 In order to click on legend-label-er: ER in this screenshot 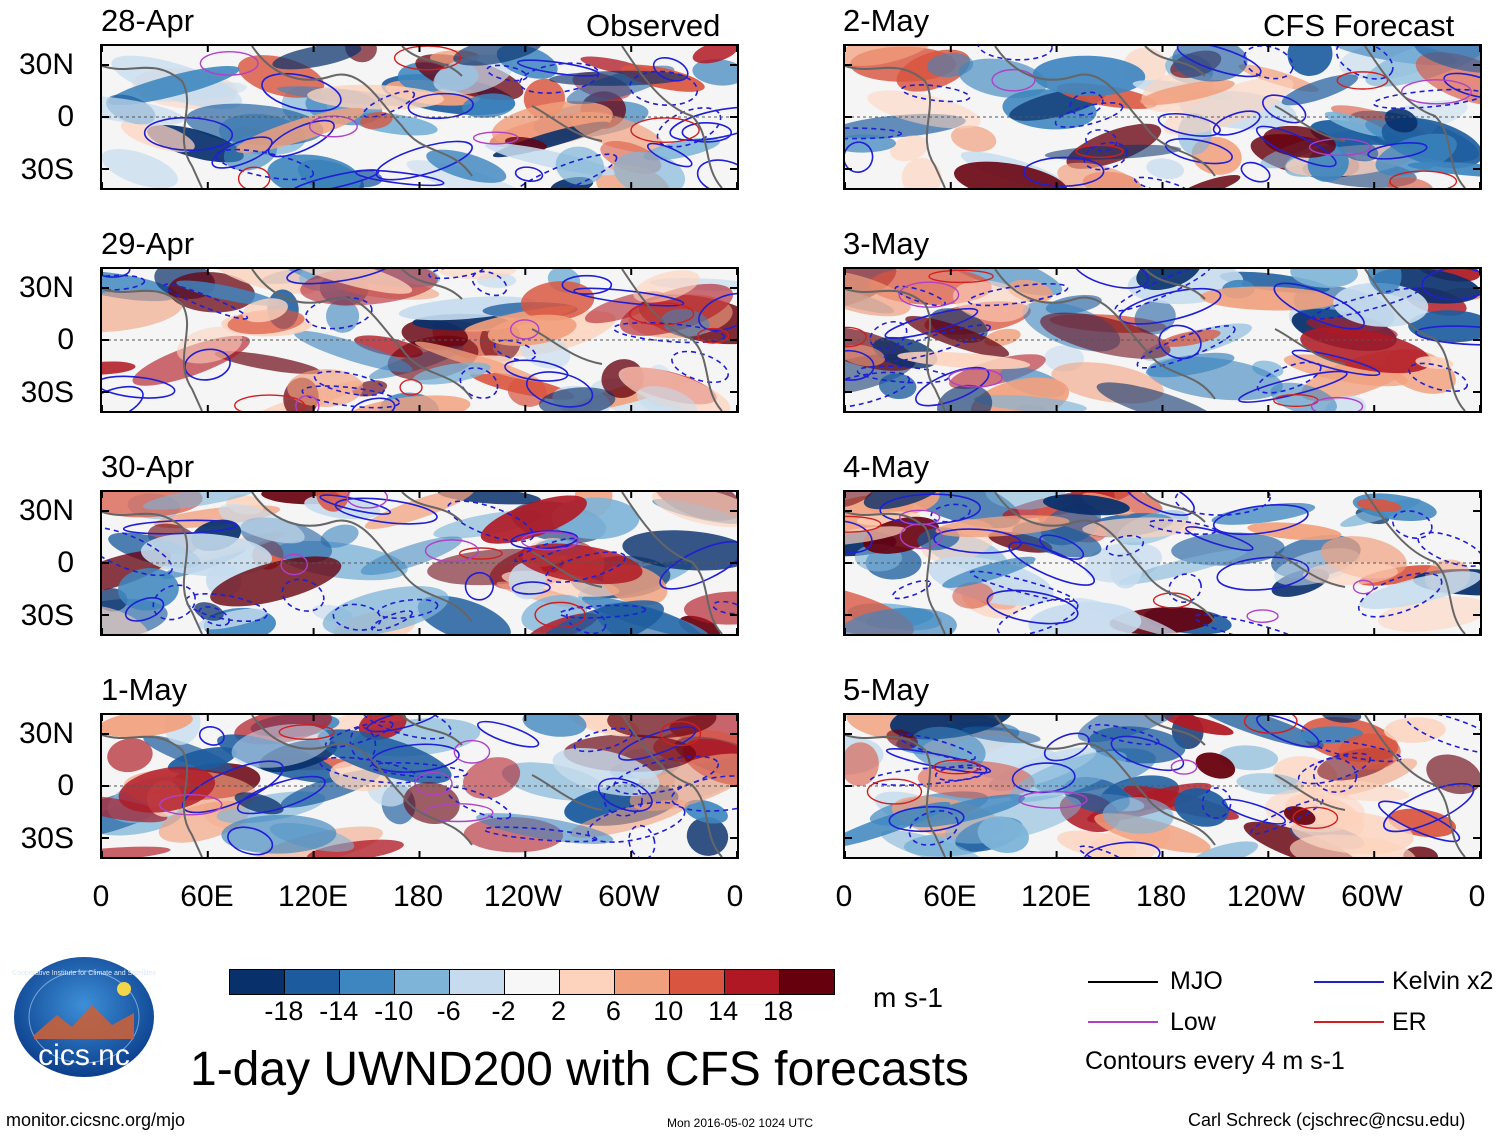, I will do `click(1409, 1022)`.